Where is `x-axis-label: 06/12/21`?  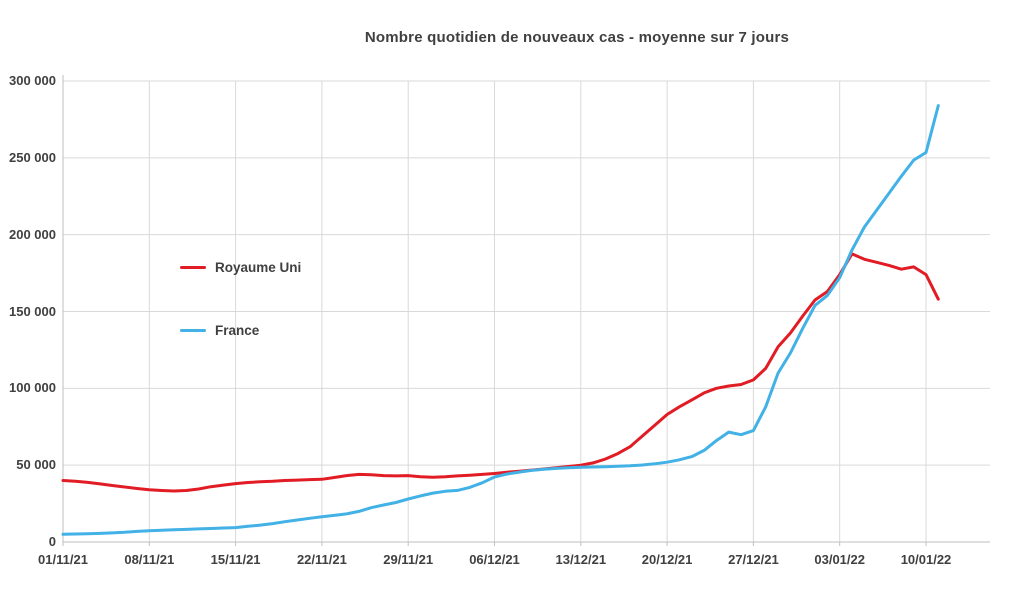 x-axis-label: 06/12/21 is located at coordinates (494, 559).